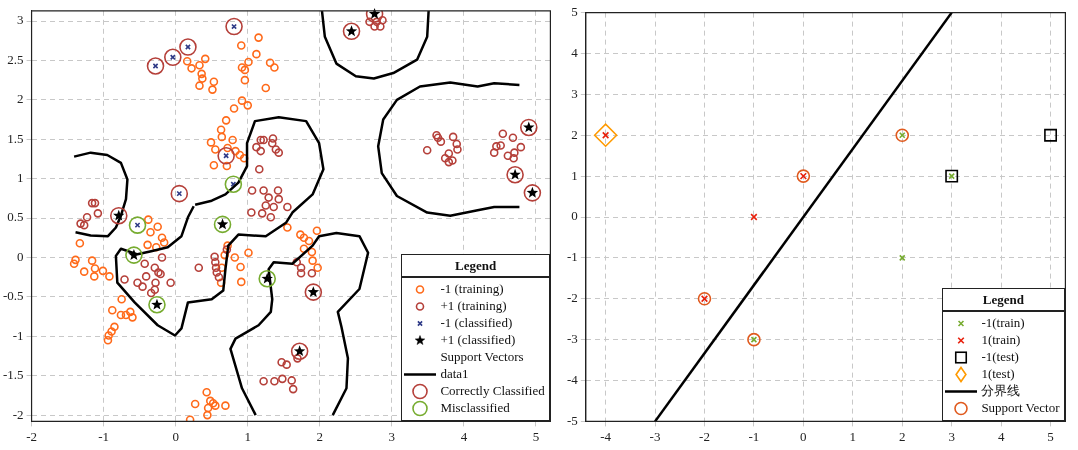 The height and width of the screenshot is (450, 1078). What do you see at coordinates (1003, 323) in the screenshot?
I see `legend-label: -1(train)` at bounding box center [1003, 323].